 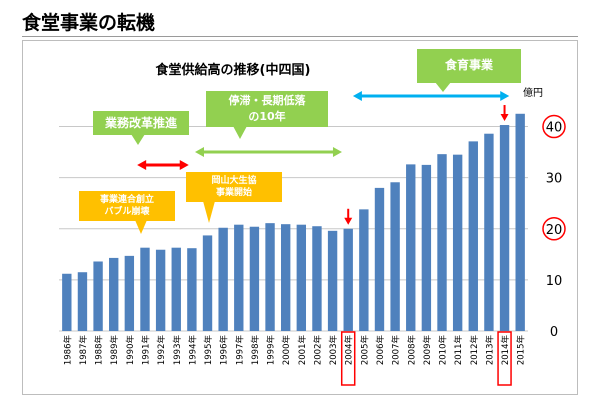 I want to click on y-tick-label: 0, so click(x=554, y=332).